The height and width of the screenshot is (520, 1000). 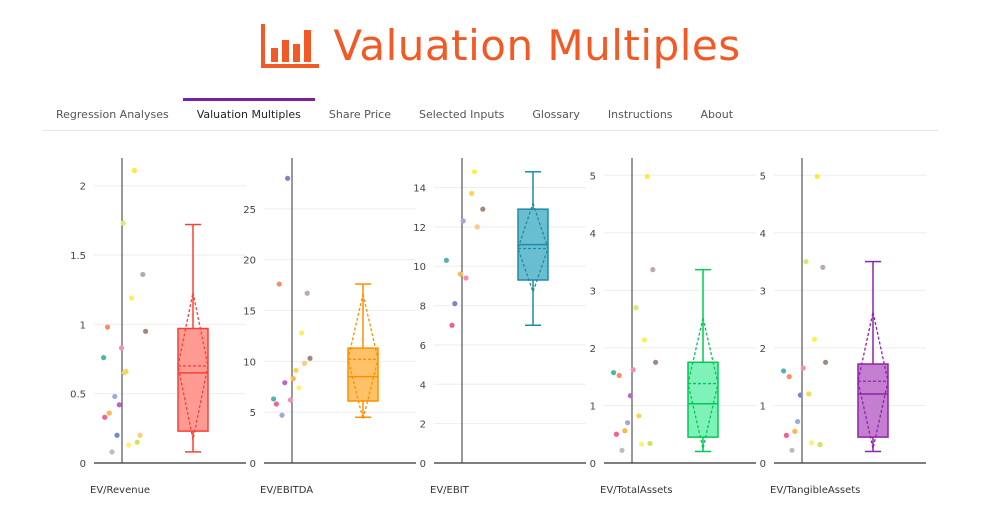 I want to click on y-tick-label: 8, so click(x=423, y=307).